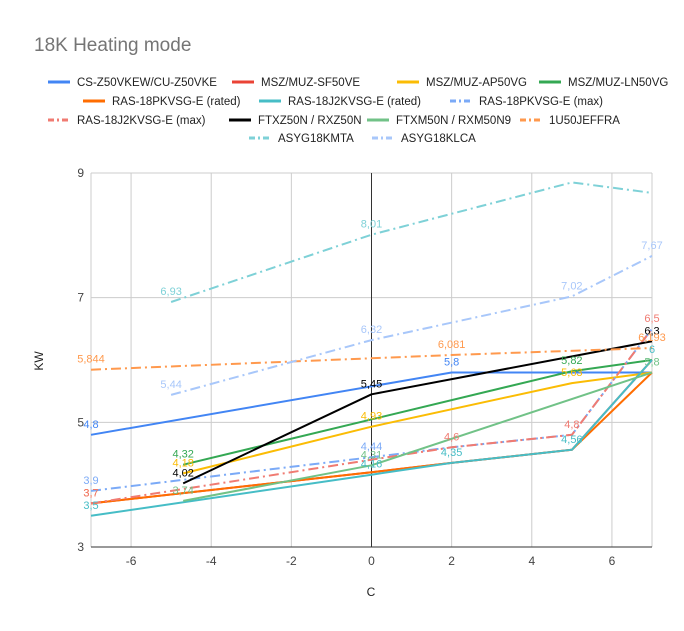 The width and height of the screenshot is (684, 631). I want to click on data-label: 4,16, so click(371, 465).